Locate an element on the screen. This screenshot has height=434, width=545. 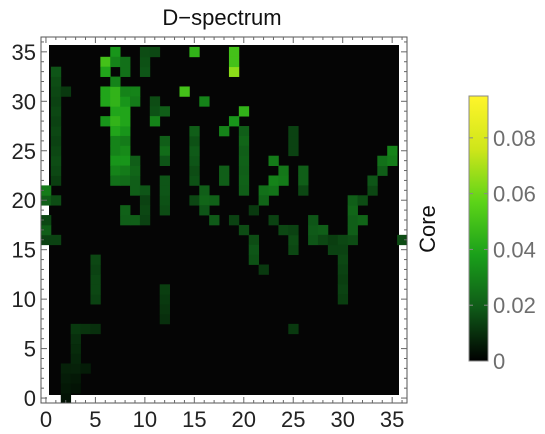
x-tick-label: 25 is located at coordinates (293, 419).